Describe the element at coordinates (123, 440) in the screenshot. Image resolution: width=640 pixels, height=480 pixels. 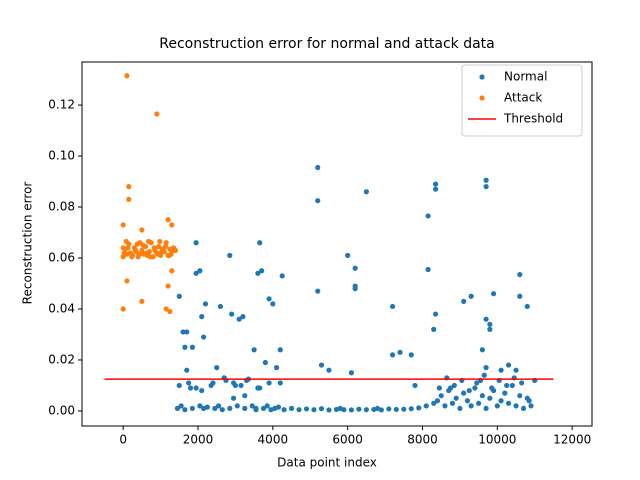
I see `x-tick-label: 0` at that location.